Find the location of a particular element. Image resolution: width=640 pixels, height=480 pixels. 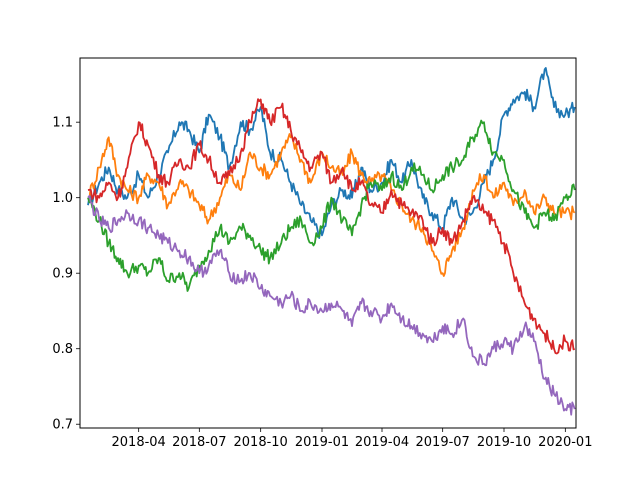

x-tick-label: 2018-04 is located at coordinates (139, 442).